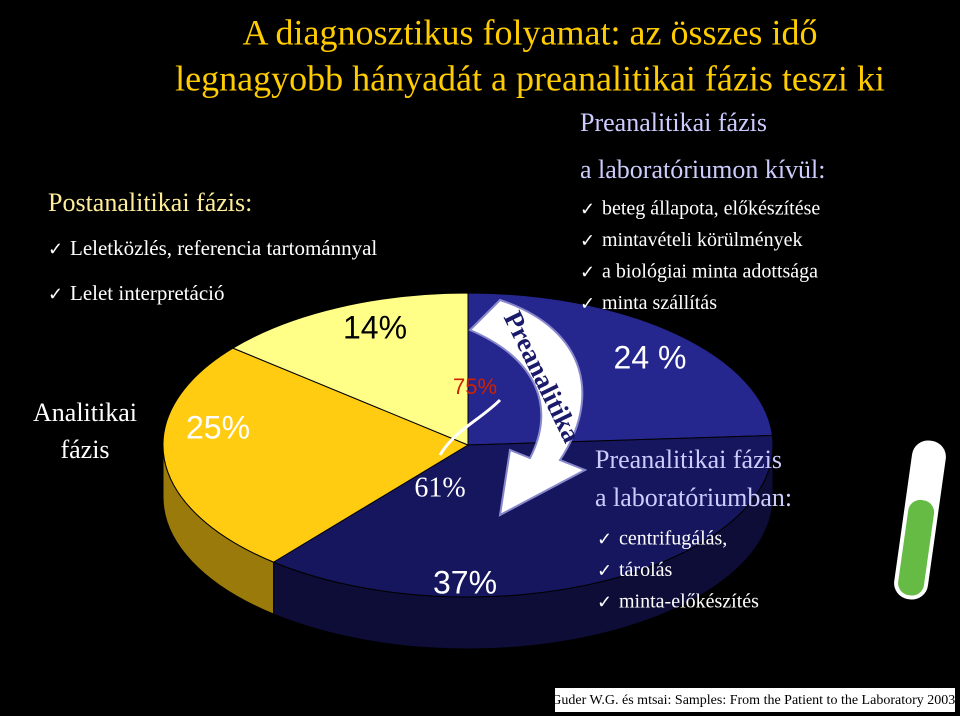 The height and width of the screenshot is (716, 960). I want to click on category-label: Postanalitikai fázis:, so click(150, 202).